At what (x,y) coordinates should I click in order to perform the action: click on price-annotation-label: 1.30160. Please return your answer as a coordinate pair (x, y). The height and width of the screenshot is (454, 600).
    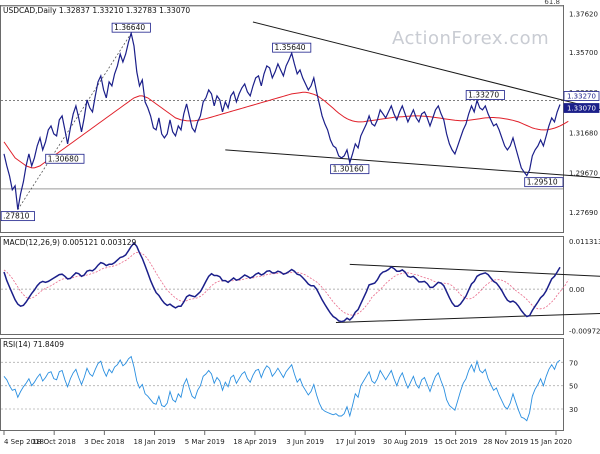
    Looking at the image, I should click on (348, 169).